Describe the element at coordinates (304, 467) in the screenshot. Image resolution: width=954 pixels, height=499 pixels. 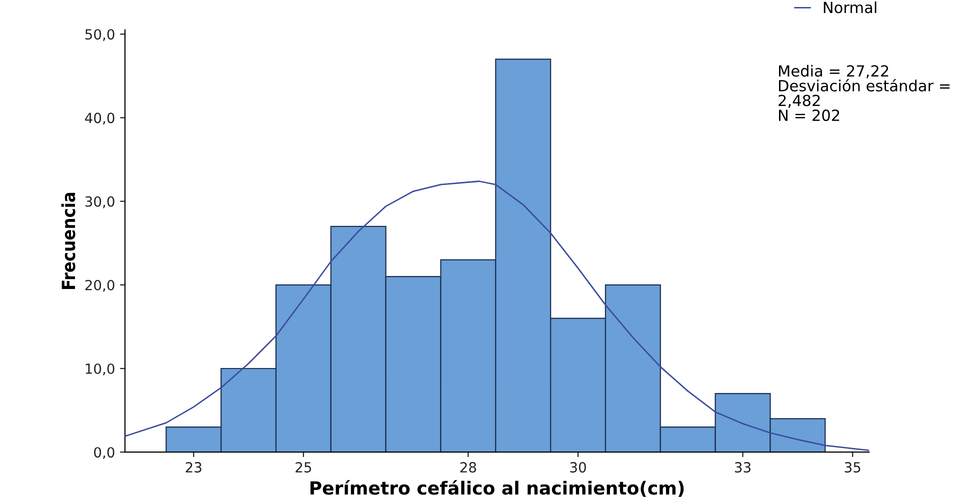
I see `x-tick-label: 25` at that location.